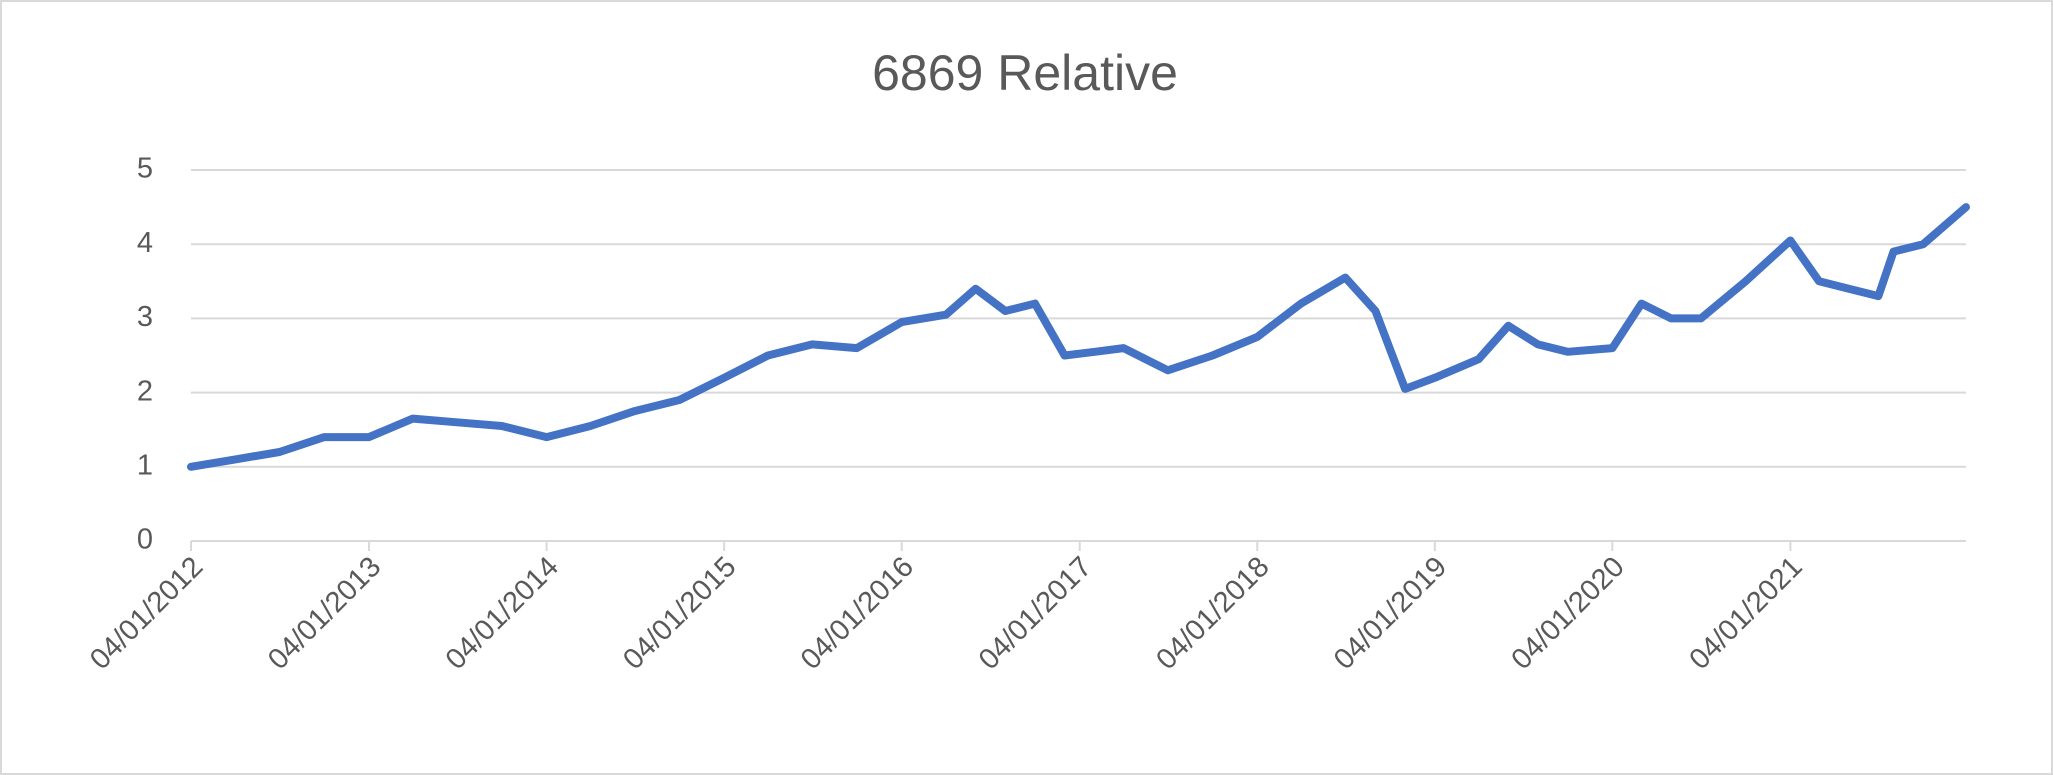 Image resolution: width=2053 pixels, height=775 pixels. Describe the element at coordinates (145, 169) in the screenshot. I see `y-tick-label: 5` at that location.